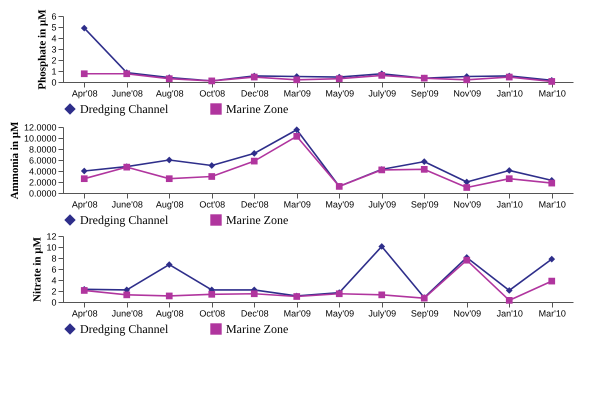 The width and height of the screenshot is (612, 411). I want to click on y-tick-label: 6.0000, so click(42, 161).